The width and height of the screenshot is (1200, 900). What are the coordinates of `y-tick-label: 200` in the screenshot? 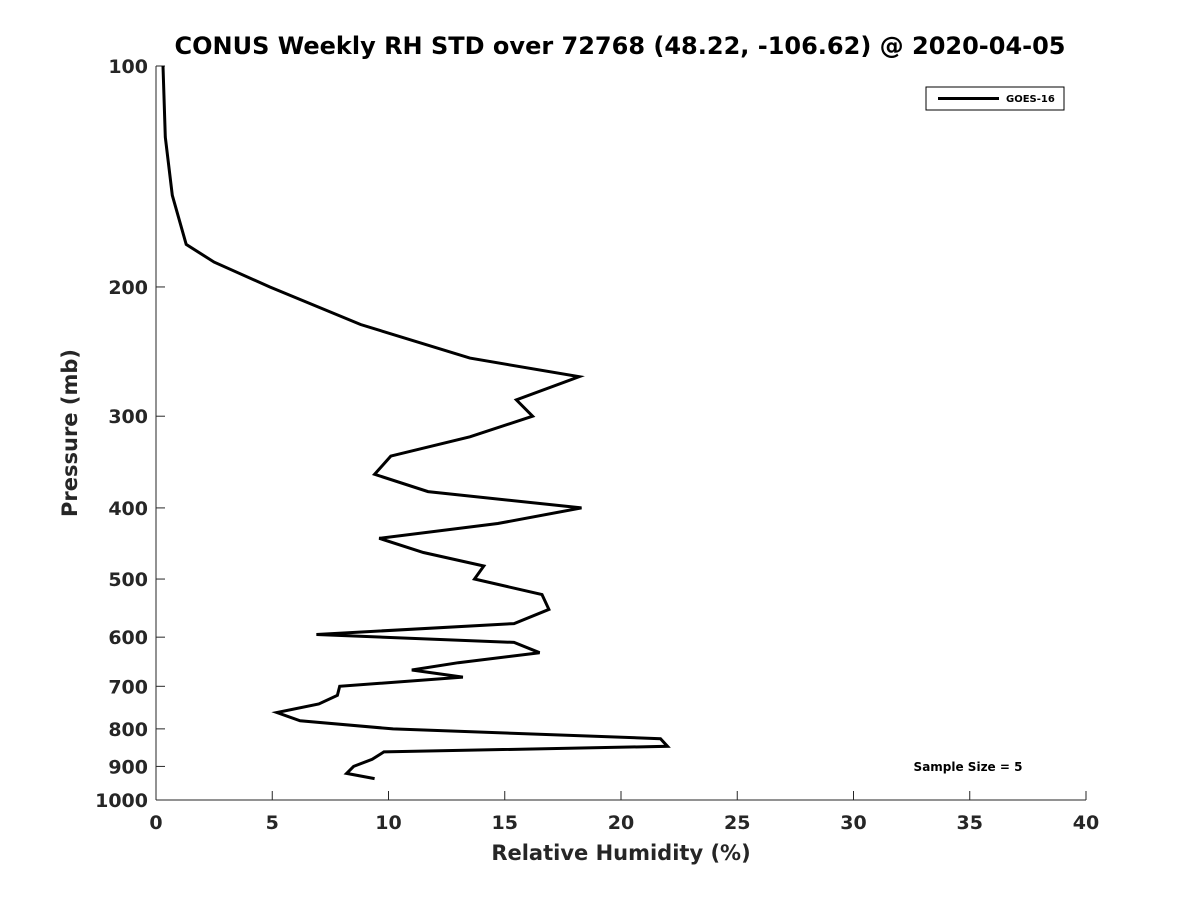 It's located at (128, 288).